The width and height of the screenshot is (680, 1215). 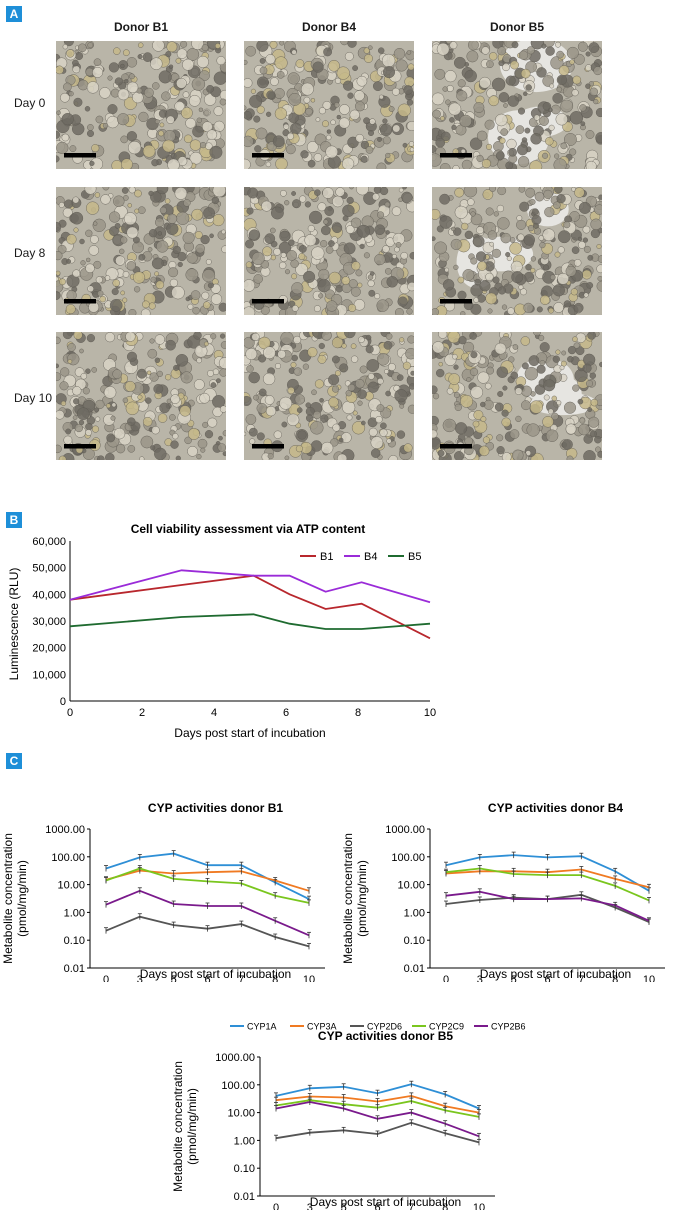 I want to click on panel-a-badge: A, so click(x=14, y=14).